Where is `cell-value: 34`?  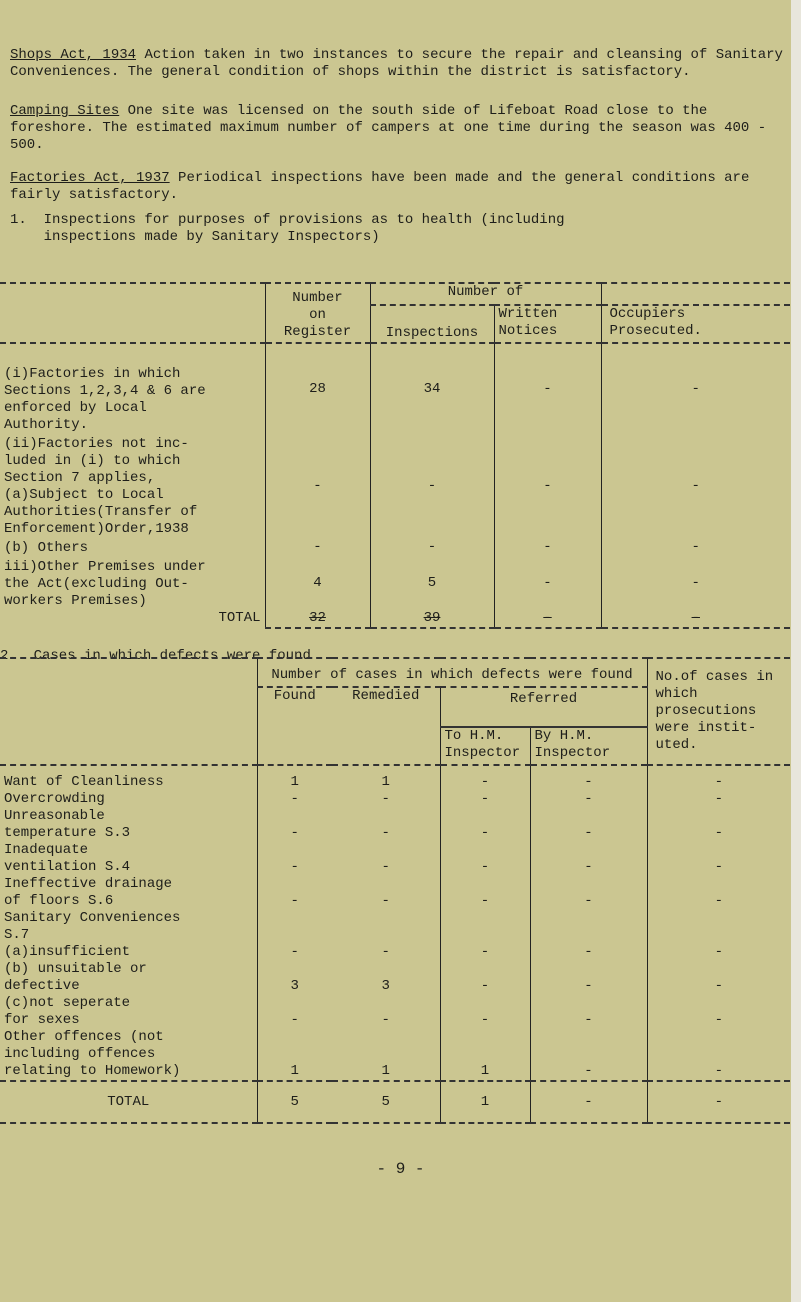
cell-value: 34 is located at coordinates (431, 388).